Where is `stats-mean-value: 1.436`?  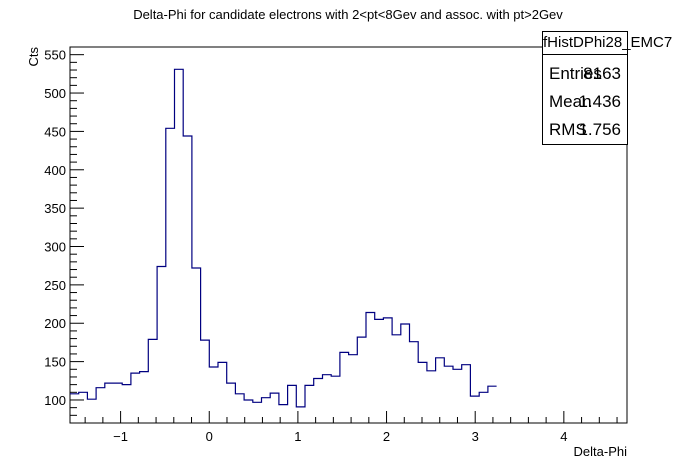 stats-mean-value: 1.436 is located at coordinates (599, 101).